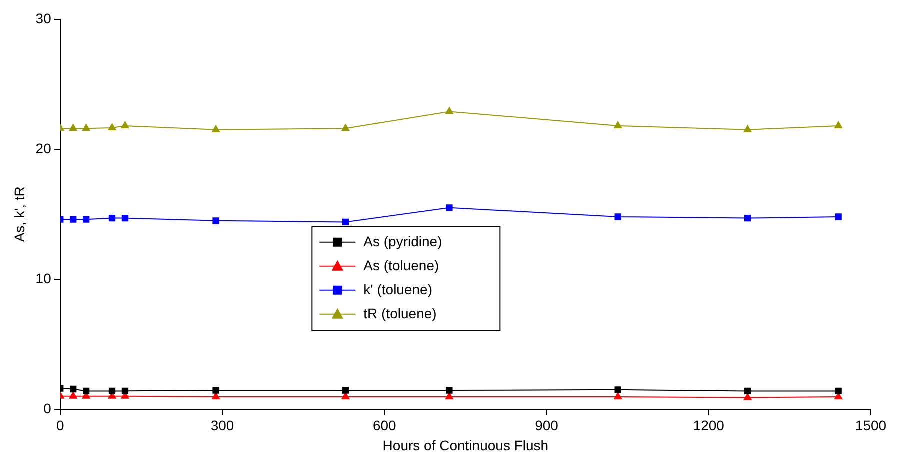 The width and height of the screenshot is (901, 463). Describe the element at coordinates (44, 278) in the screenshot. I see `y-tick-label: 10` at that location.